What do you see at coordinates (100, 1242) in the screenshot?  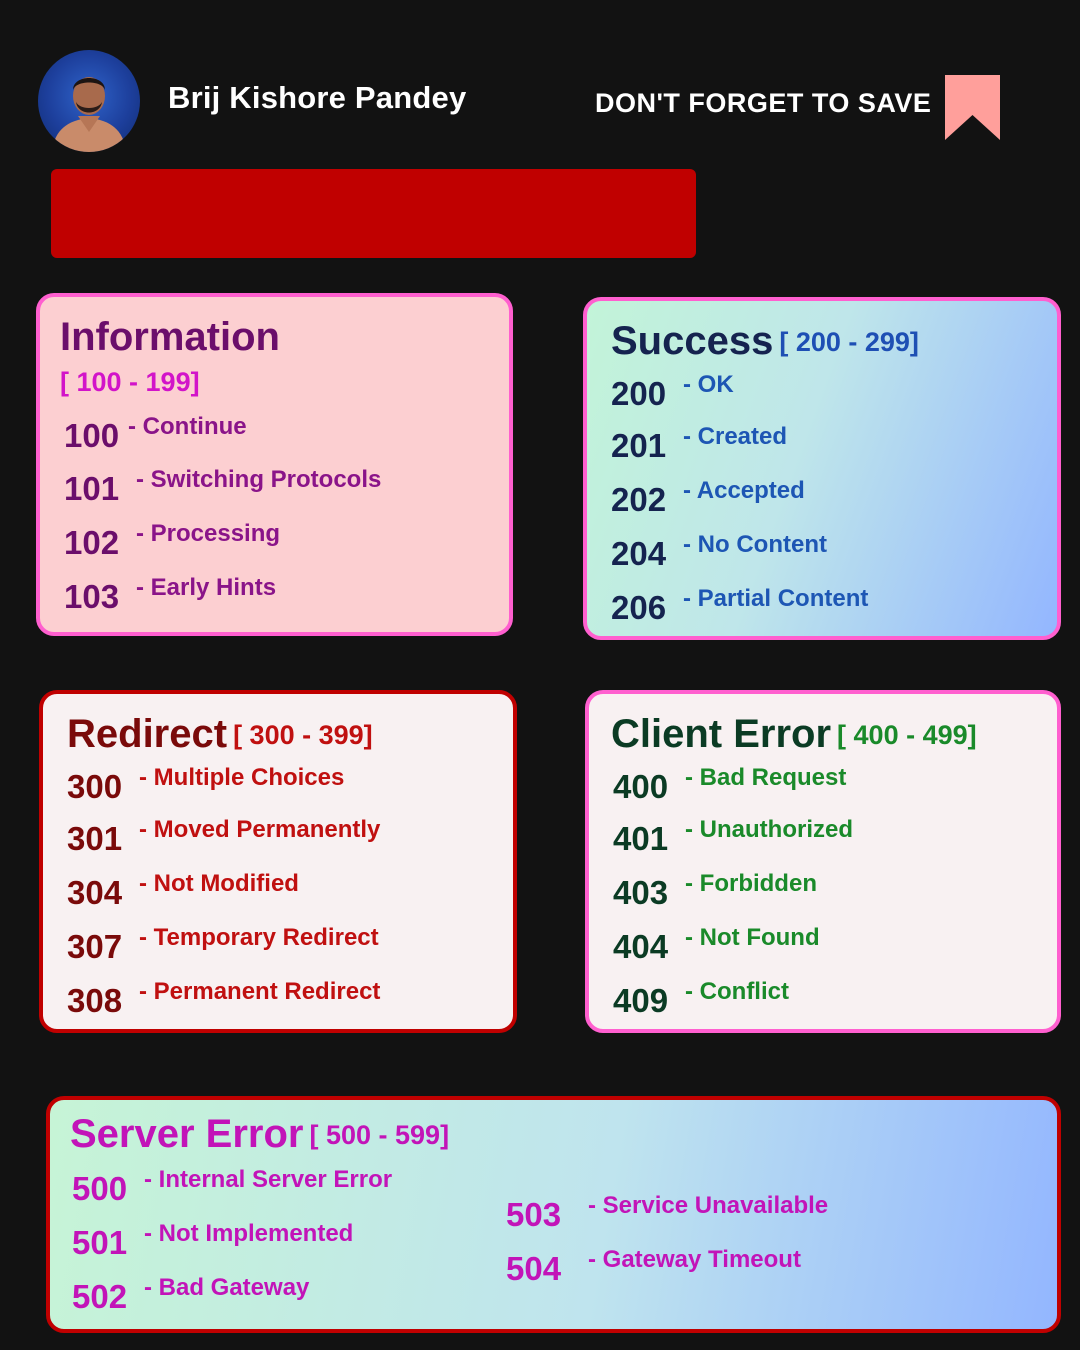 I see `status-code: 501` at bounding box center [100, 1242].